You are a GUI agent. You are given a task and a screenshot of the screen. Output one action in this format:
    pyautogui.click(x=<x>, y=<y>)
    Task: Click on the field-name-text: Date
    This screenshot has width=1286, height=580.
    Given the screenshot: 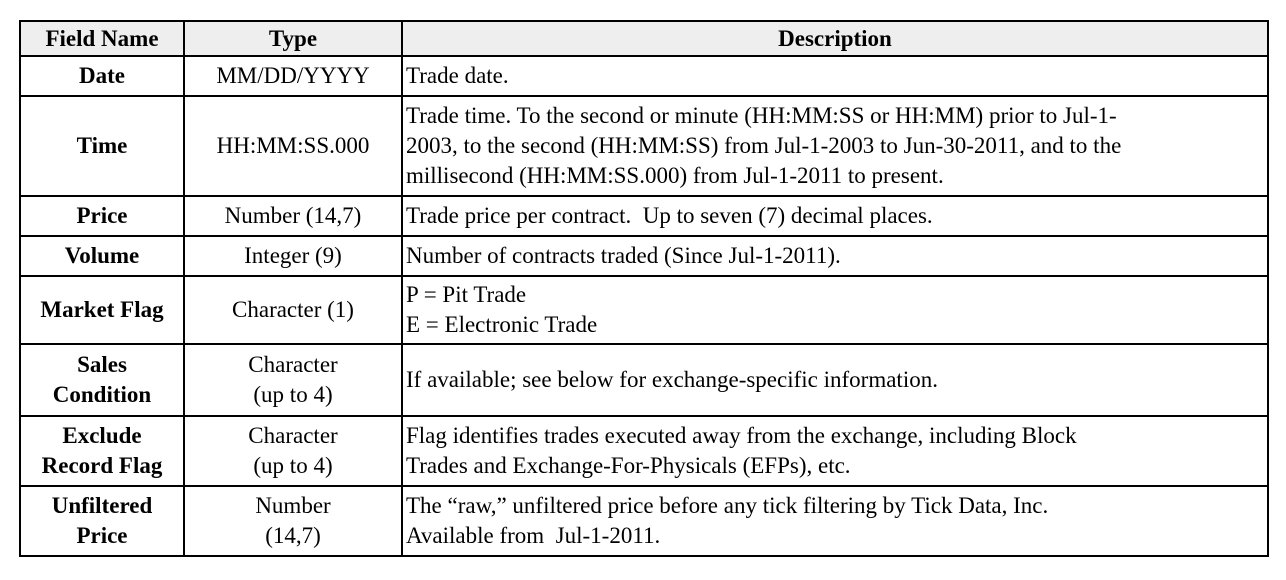 What is the action you would take?
    pyautogui.click(x=102, y=75)
    